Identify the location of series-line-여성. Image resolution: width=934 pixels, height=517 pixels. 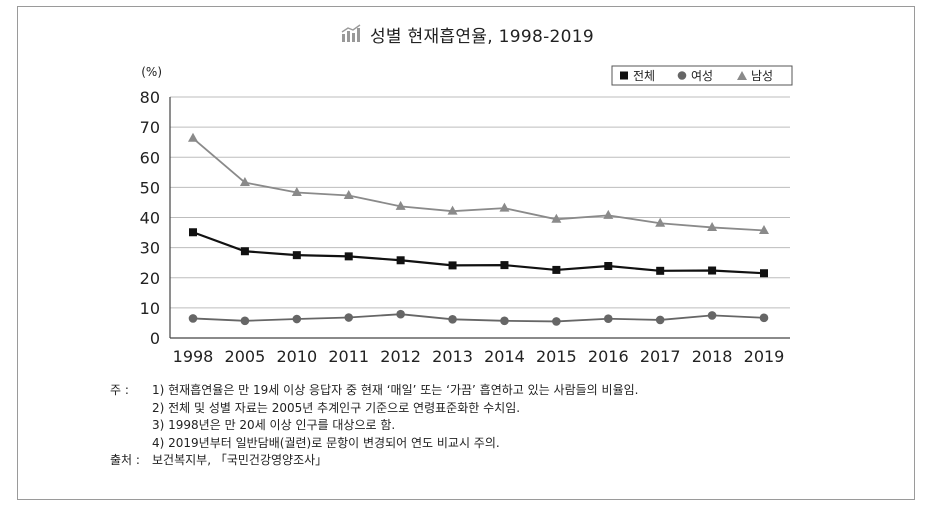
(478, 318).